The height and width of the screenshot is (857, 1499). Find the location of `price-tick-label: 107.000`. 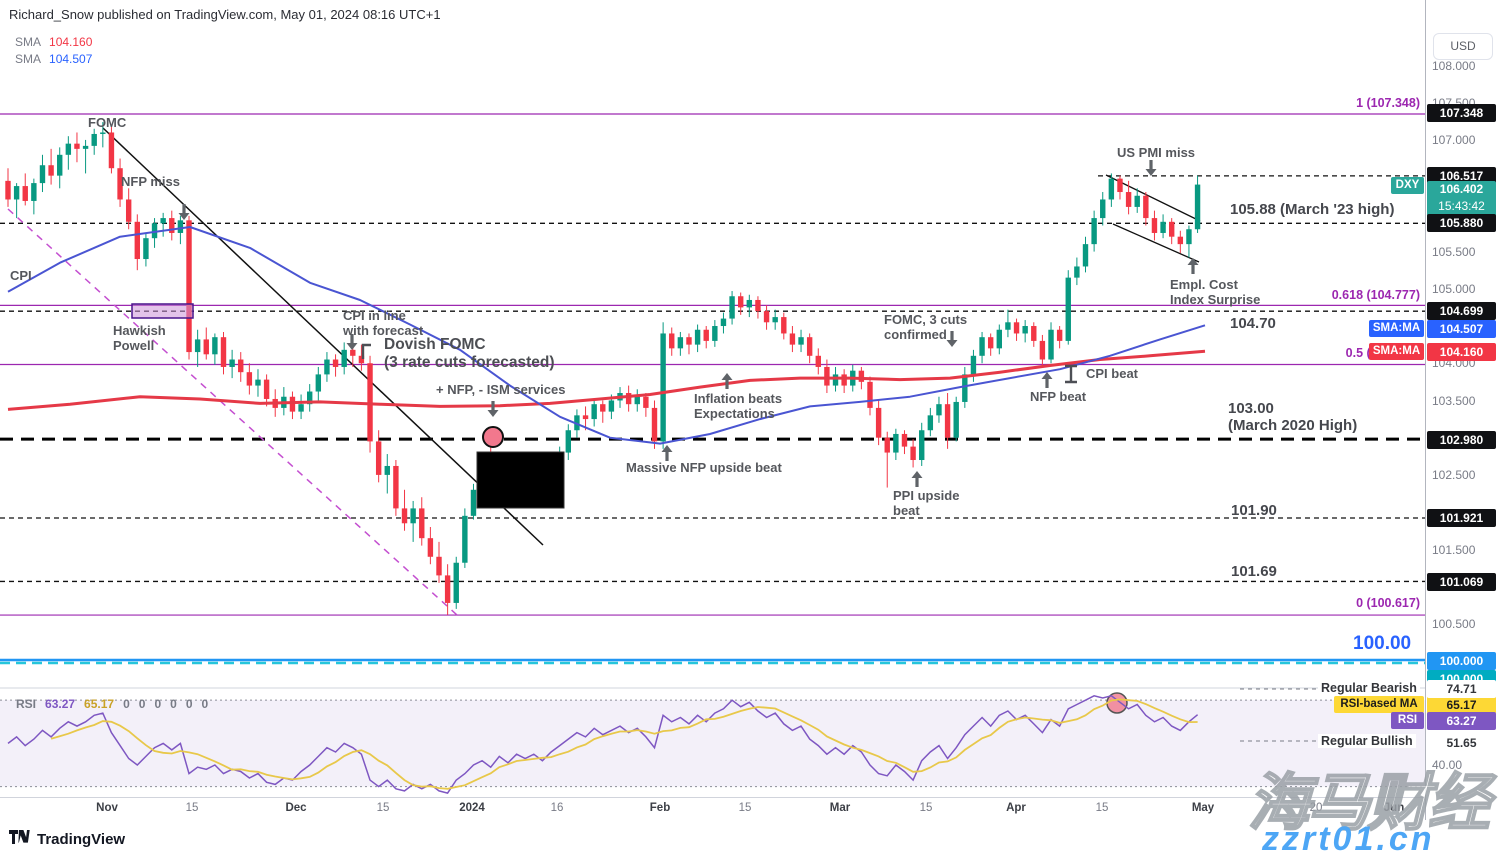

price-tick-label: 107.000 is located at coordinates (1454, 140).